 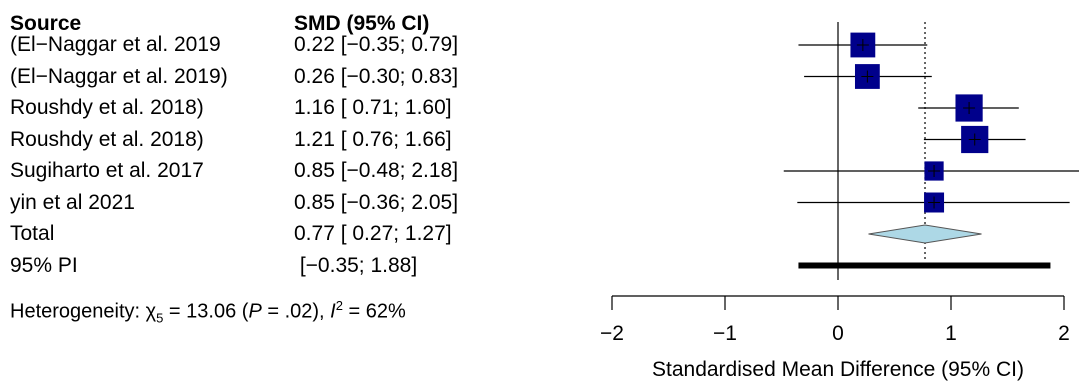 What do you see at coordinates (107, 170) in the screenshot?
I see `study-label: Sugiharto et al. 2017` at bounding box center [107, 170].